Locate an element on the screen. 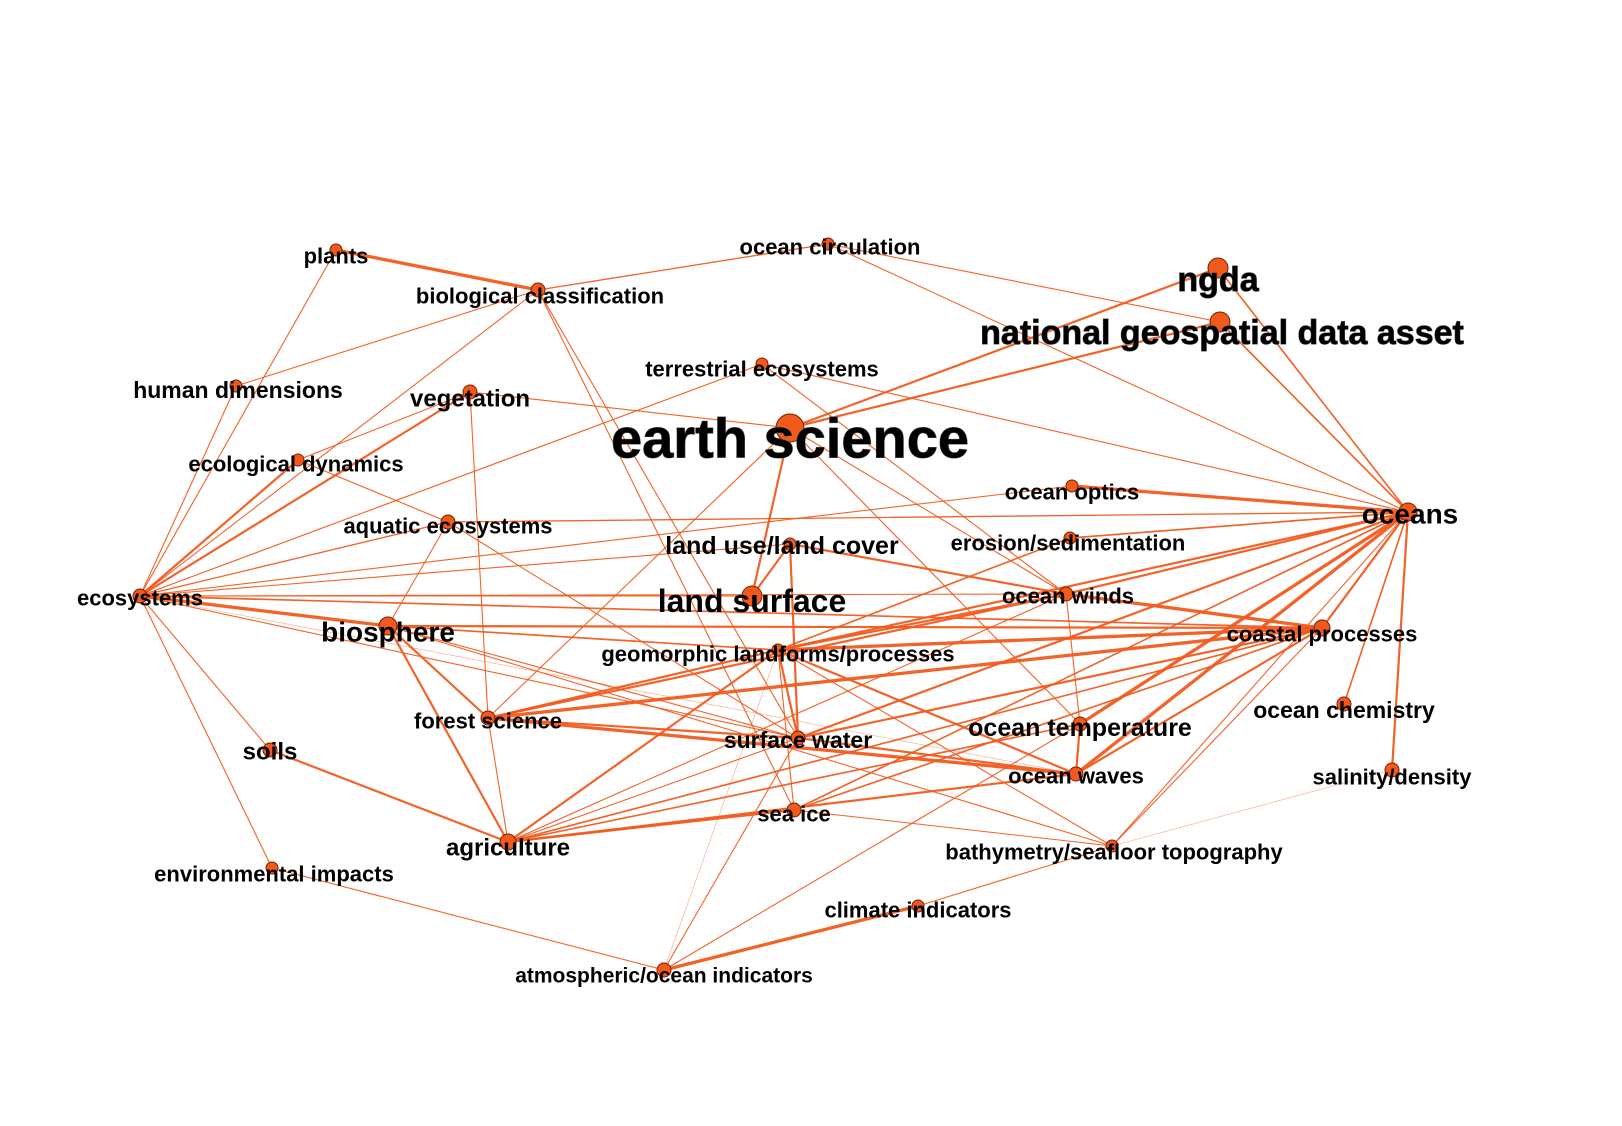 The height and width of the screenshot is (1126, 1622). edge-terr_eco-oceans is located at coordinates (1085, 438).